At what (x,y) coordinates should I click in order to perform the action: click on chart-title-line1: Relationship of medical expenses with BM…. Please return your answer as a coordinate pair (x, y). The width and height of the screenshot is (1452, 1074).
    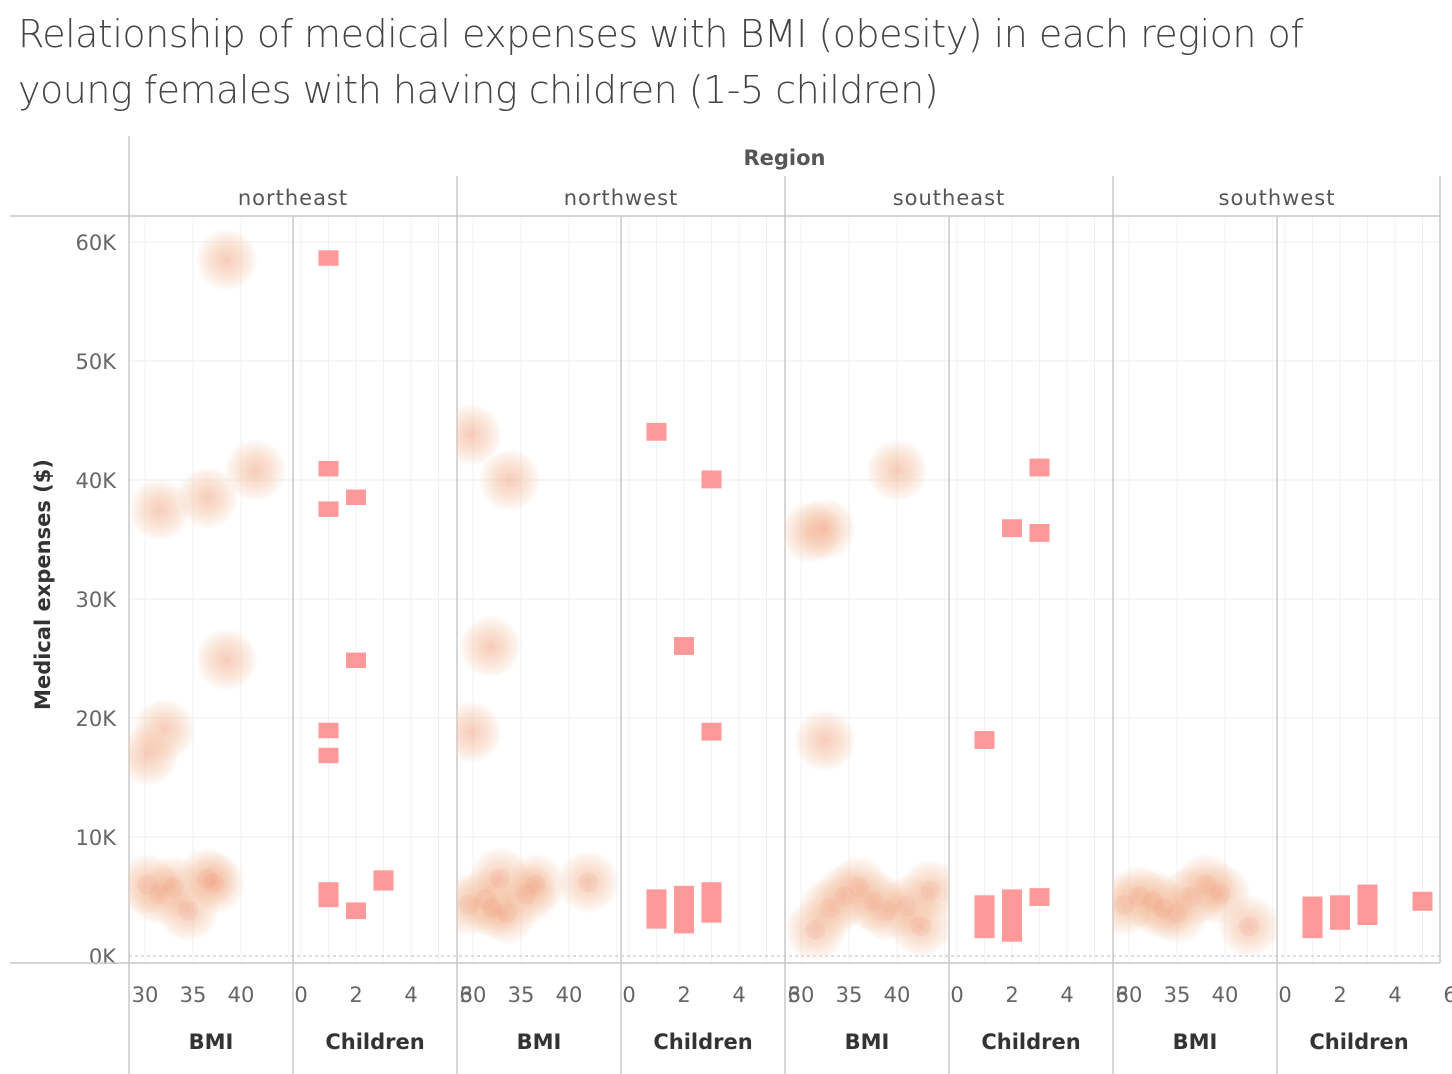
    Looking at the image, I should click on (661, 34).